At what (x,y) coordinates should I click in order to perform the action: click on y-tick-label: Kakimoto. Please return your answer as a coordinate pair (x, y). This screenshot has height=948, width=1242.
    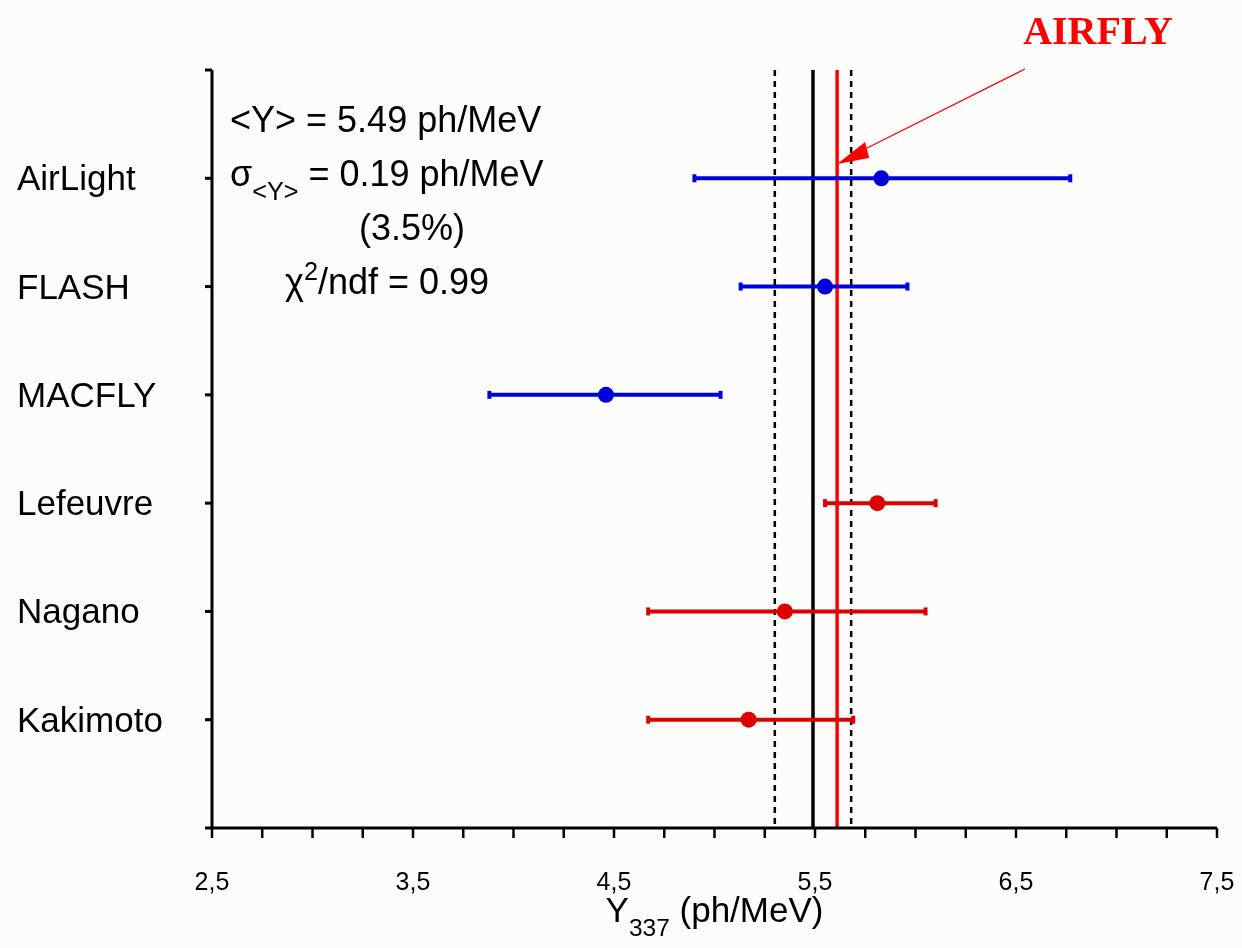
    Looking at the image, I should click on (90, 719).